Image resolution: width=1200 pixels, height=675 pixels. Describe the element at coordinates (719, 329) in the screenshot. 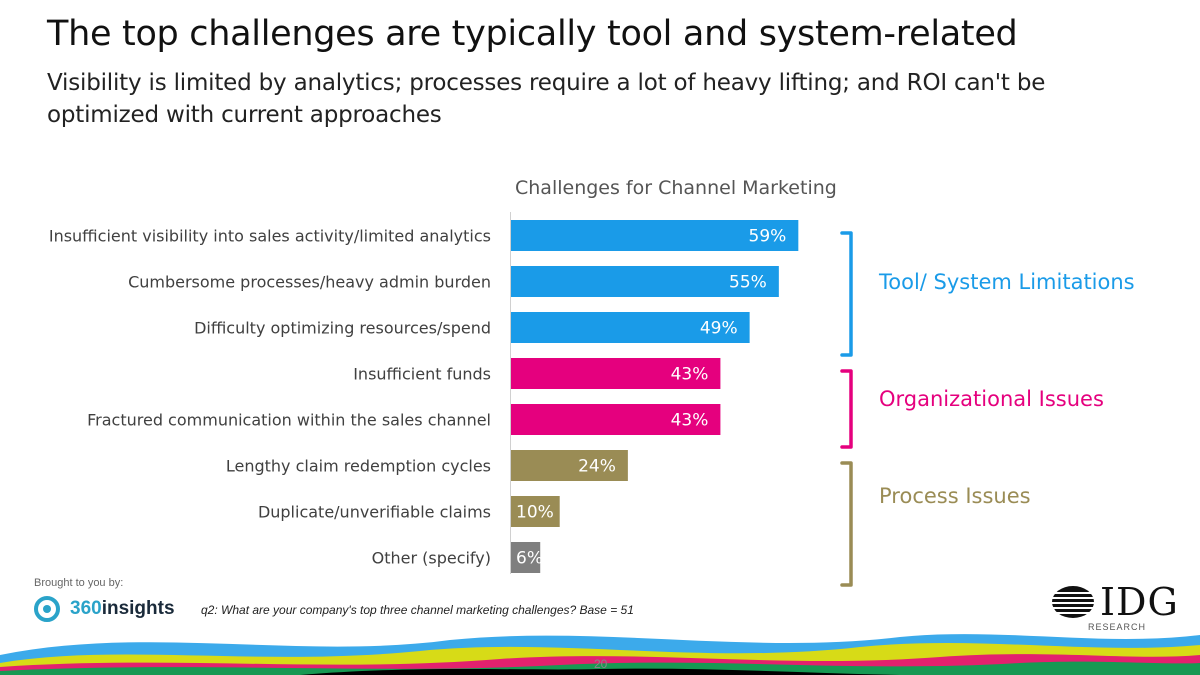

I see `data-label: 49%` at that location.